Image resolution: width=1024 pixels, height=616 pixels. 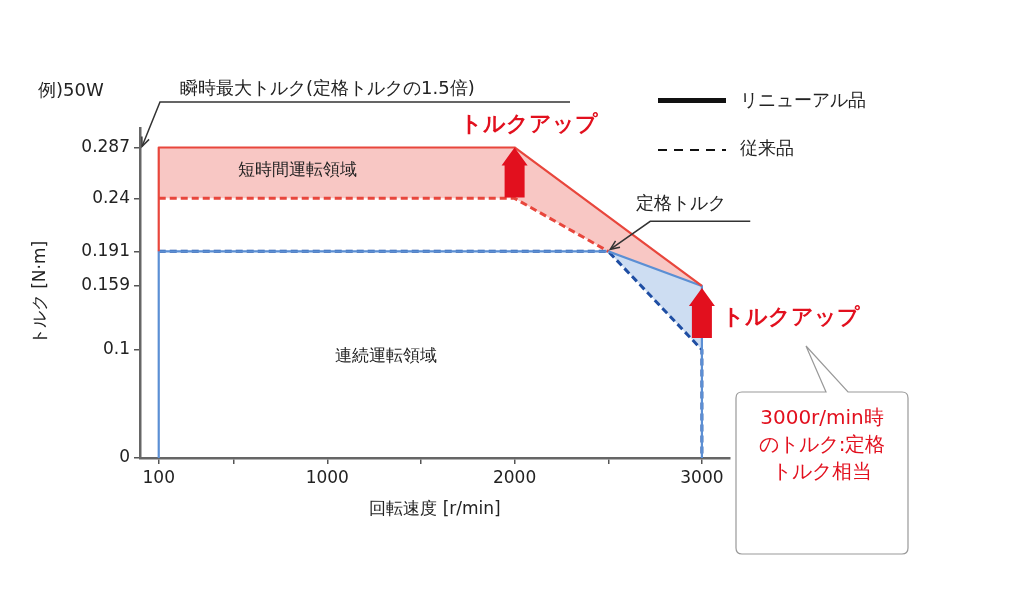 I want to click on y-axis-title: トルク [N·m], so click(x=38, y=293).